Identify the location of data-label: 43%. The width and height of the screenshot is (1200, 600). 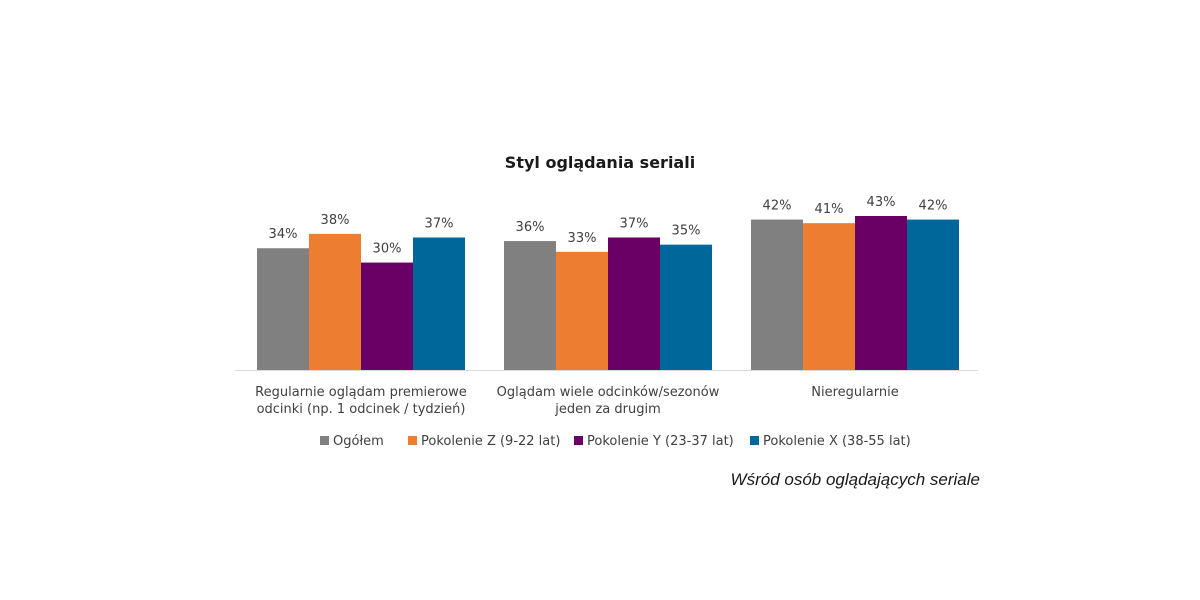
(881, 202).